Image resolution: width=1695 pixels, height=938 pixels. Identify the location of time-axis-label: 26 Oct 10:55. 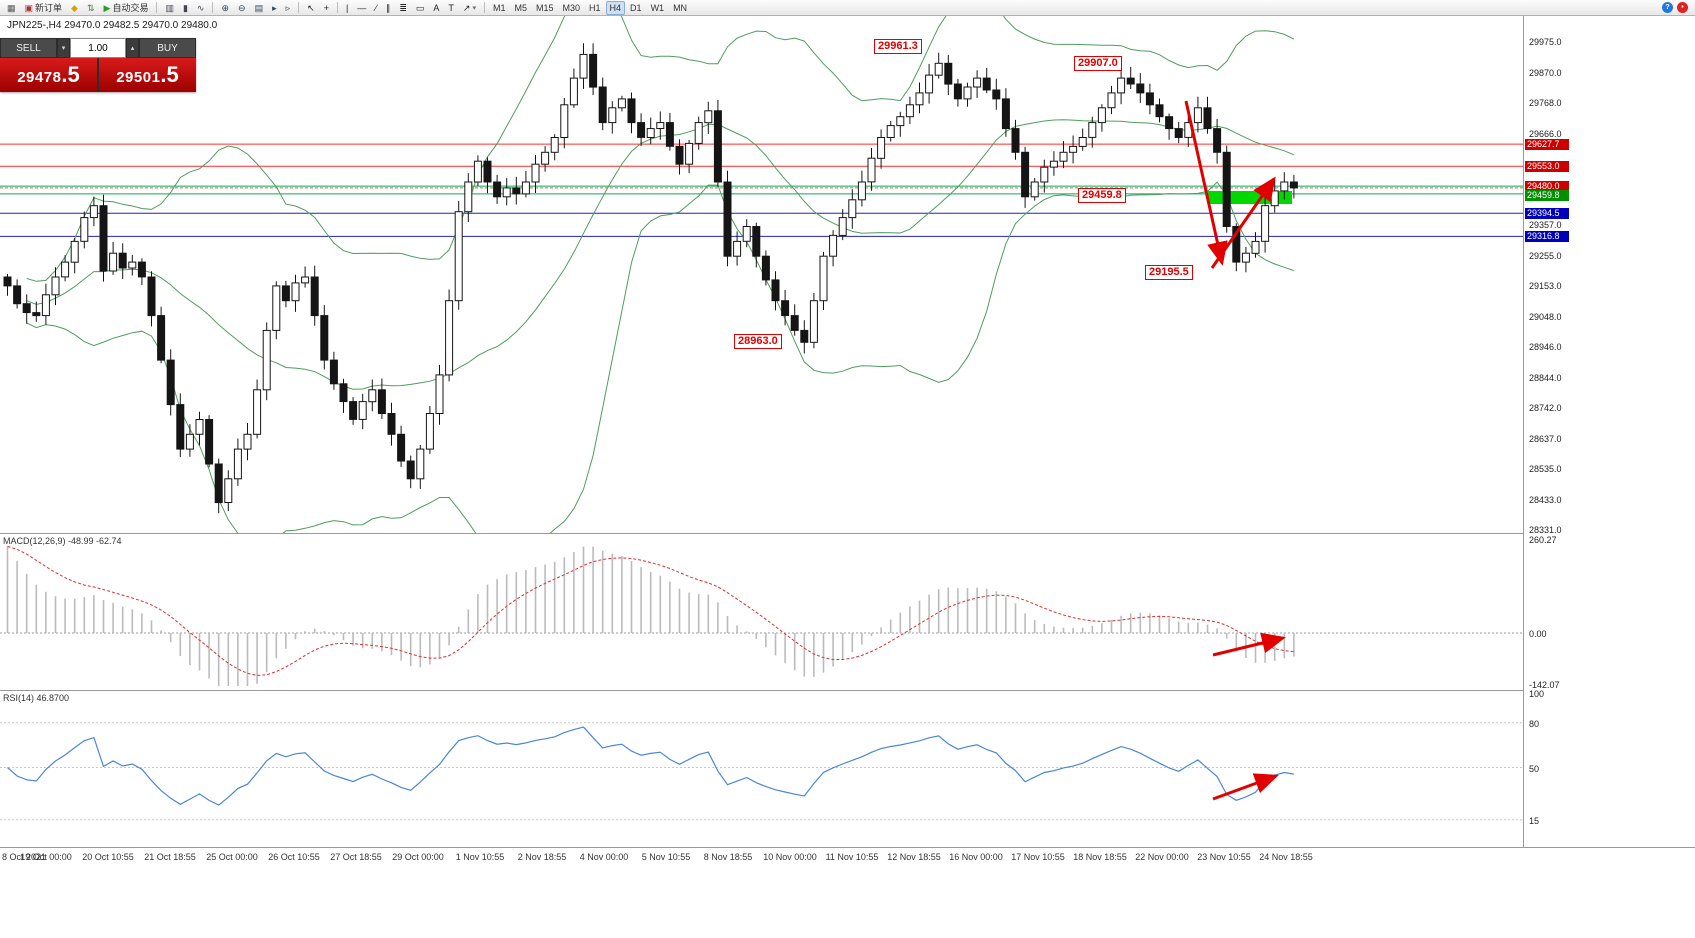
(294, 857).